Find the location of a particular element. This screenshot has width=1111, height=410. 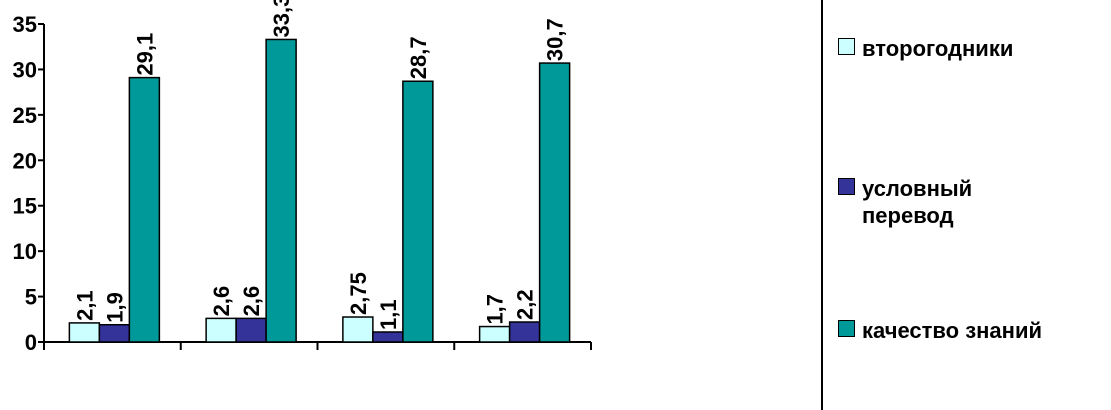

legend-label-conditional-transfer: условный перевод is located at coordinates (917, 202).